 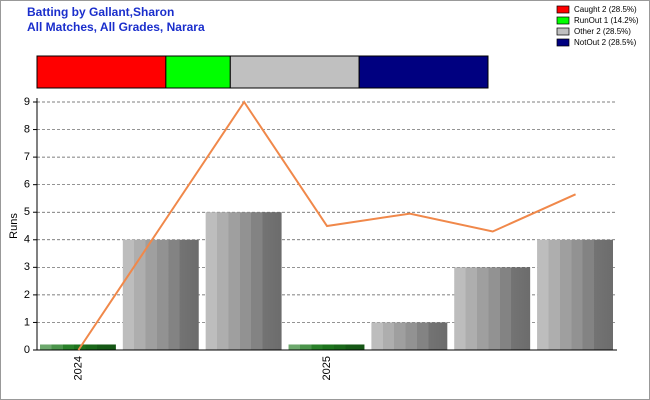 What do you see at coordinates (116, 27) in the screenshot?
I see `chart-subtitle: All Matches, All Grades, Narara` at bounding box center [116, 27].